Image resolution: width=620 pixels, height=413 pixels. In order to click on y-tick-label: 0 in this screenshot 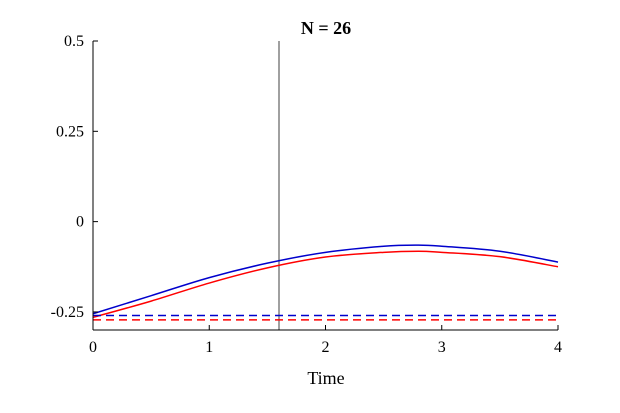, I will do `click(80, 222)`.